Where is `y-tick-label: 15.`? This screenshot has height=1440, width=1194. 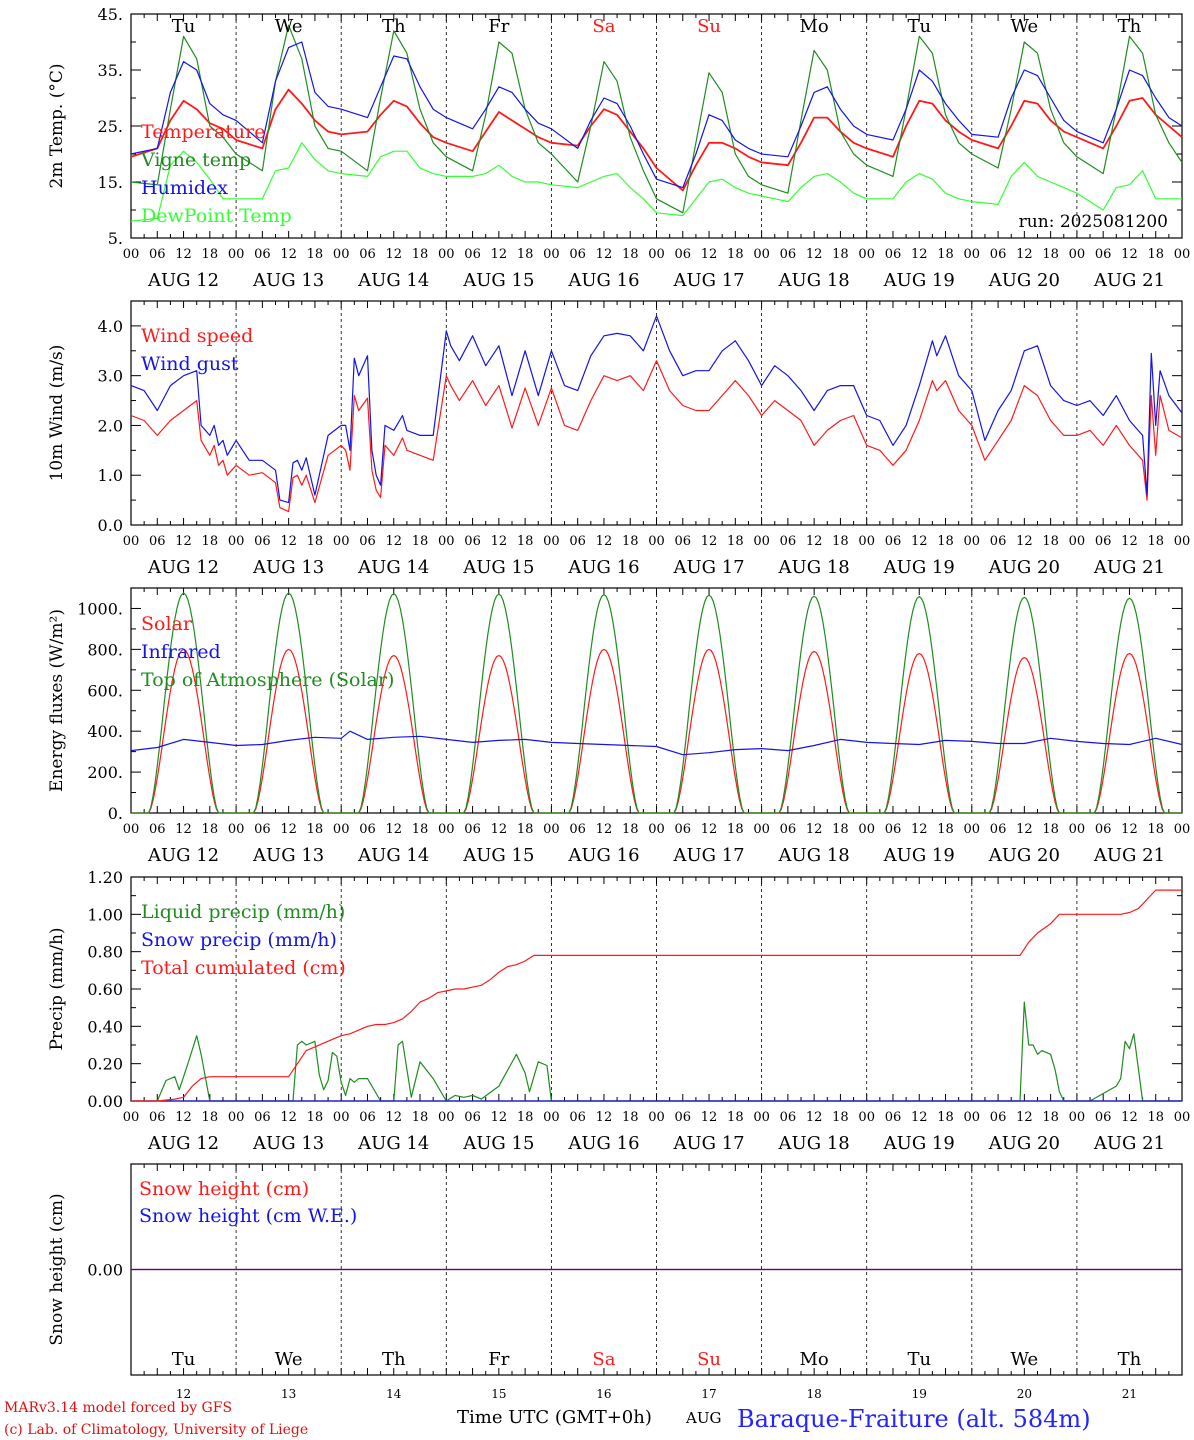 y-tick-label: 15. is located at coordinates (110, 182).